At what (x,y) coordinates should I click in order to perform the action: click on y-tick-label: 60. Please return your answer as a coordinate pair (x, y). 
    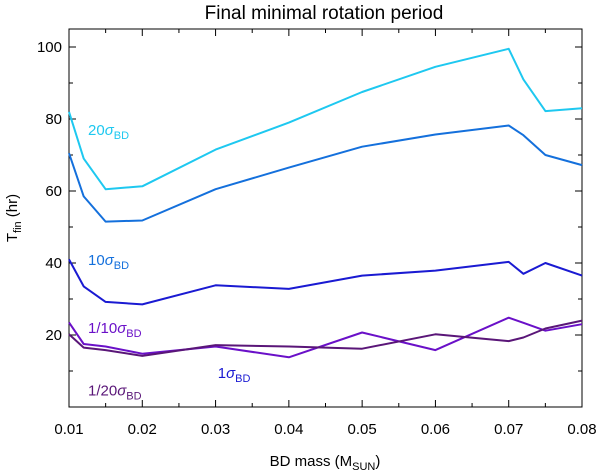
    Looking at the image, I should click on (53, 191).